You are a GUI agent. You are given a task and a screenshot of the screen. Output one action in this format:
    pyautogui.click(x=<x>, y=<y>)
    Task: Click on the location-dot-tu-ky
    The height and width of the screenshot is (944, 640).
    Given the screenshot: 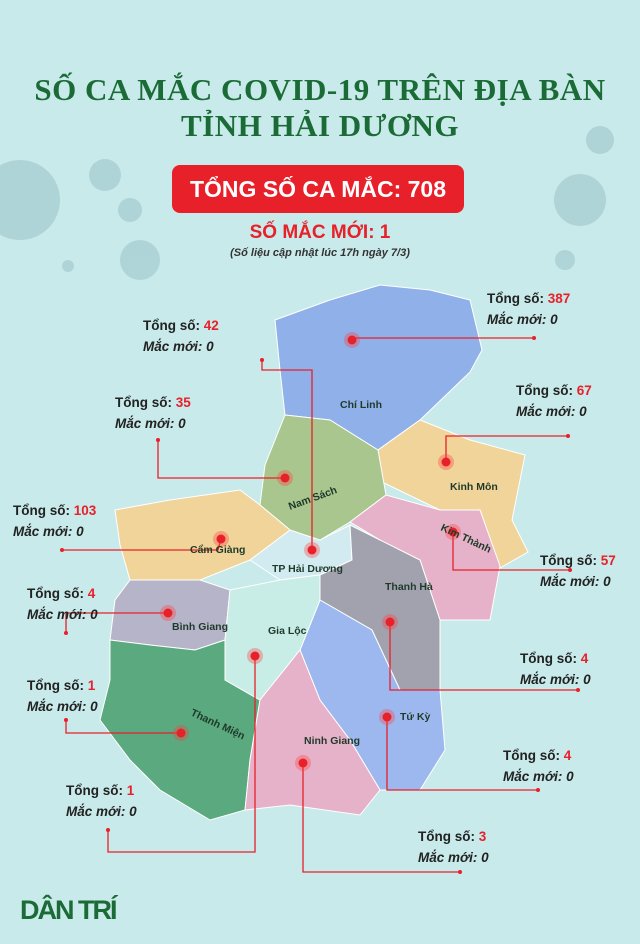 What is the action you would take?
    pyautogui.click(x=387, y=717)
    